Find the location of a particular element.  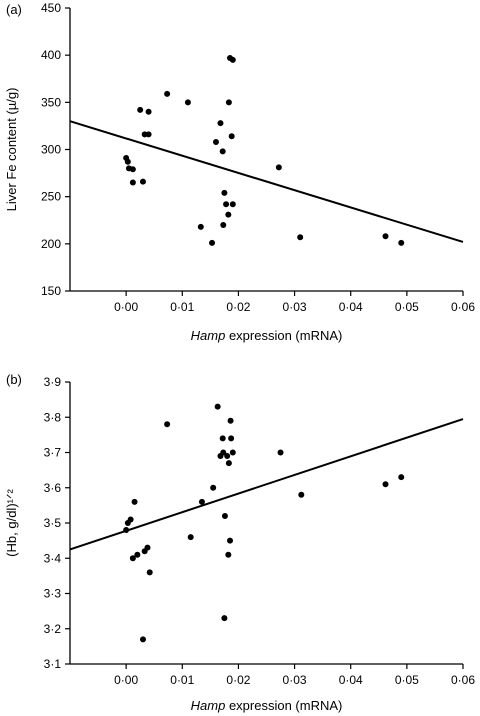

y-tick-label: 3·4 is located at coordinates (53, 558).